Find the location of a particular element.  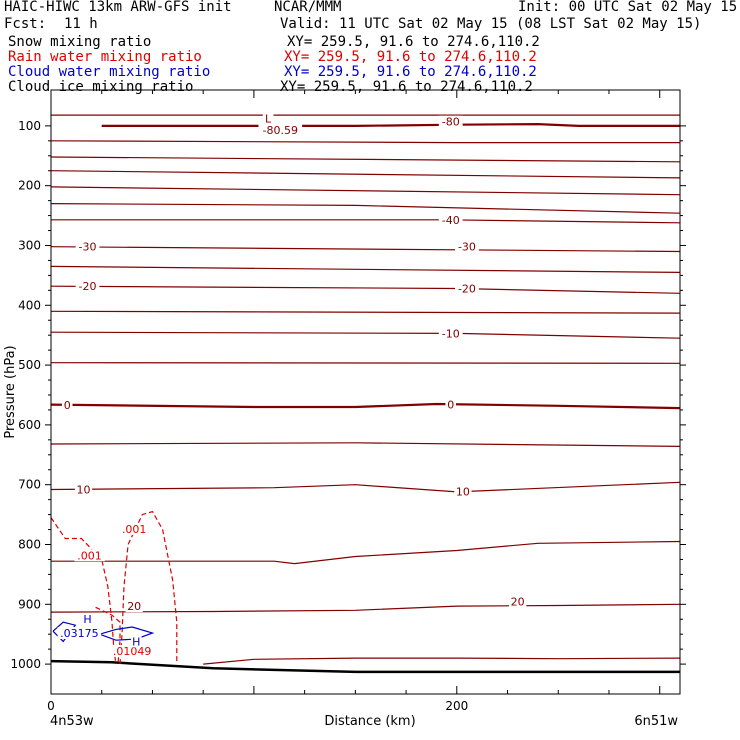

temperature-label-5: -30 is located at coordinates (467, 247).